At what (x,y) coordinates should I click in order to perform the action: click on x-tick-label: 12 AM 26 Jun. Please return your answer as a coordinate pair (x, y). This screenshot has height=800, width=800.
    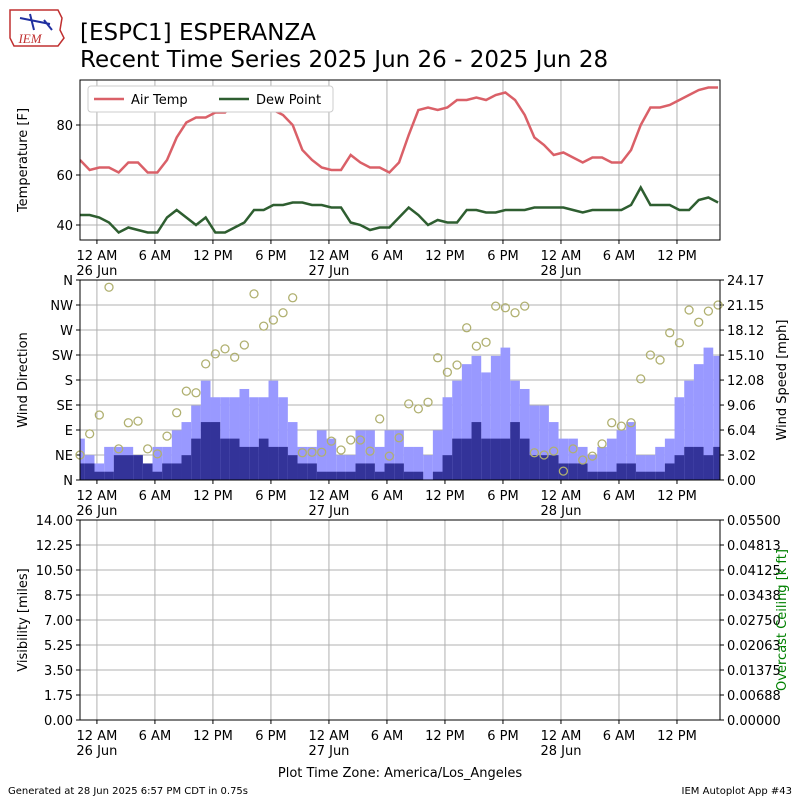
    Looking at the image, I should click on (96, 744).